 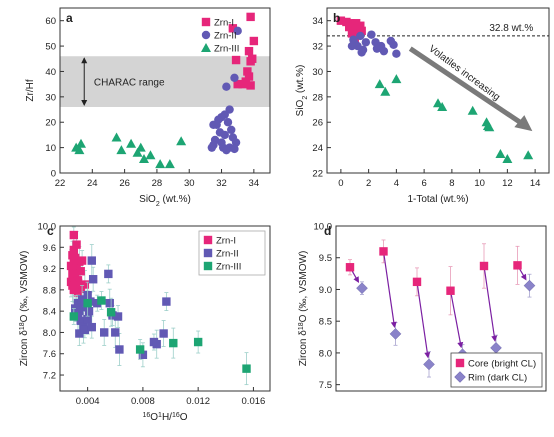 I want to click on band-label: CHARAC range, so click(x=129, y=83).